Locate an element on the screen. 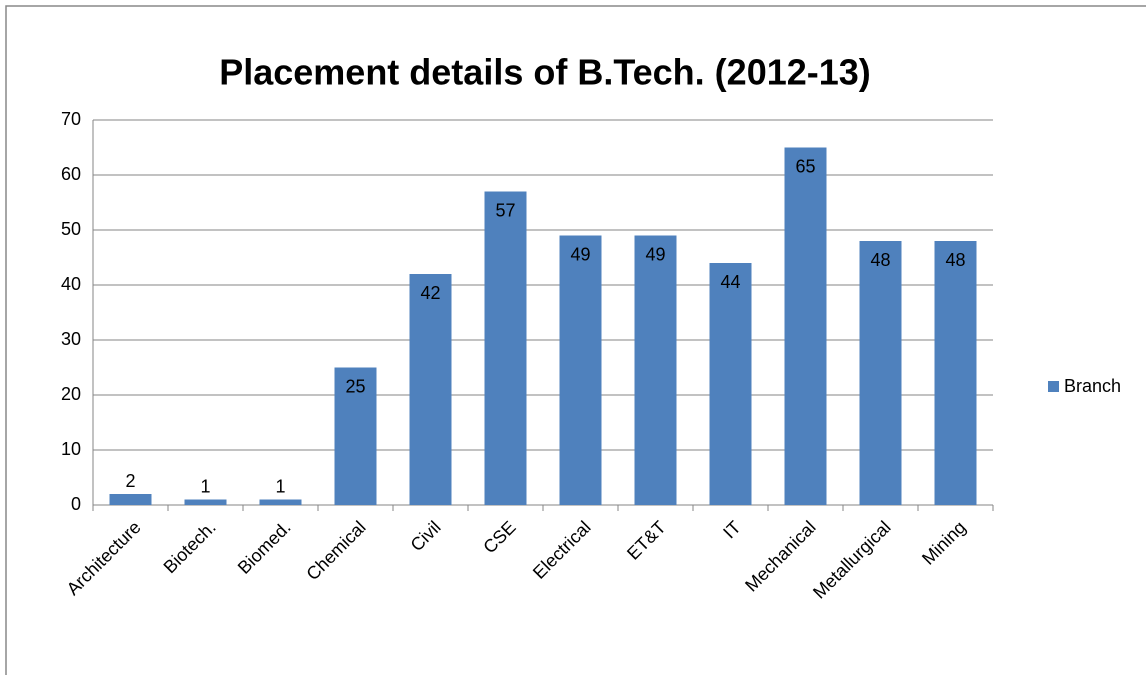 The width and height of the screenshot is (1146, 675). y-tick-label: 50 is located at coordinates (71, 229).